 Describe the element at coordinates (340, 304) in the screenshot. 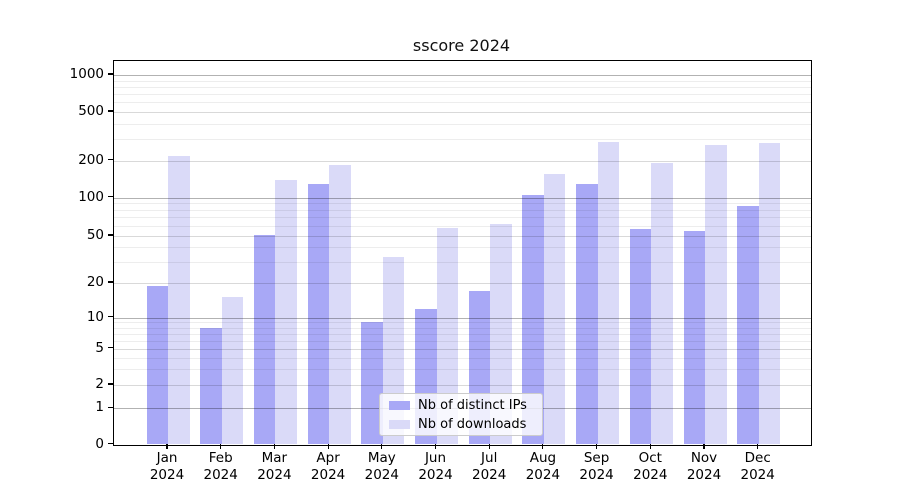

I see `bar-apr-downloads` at that location.